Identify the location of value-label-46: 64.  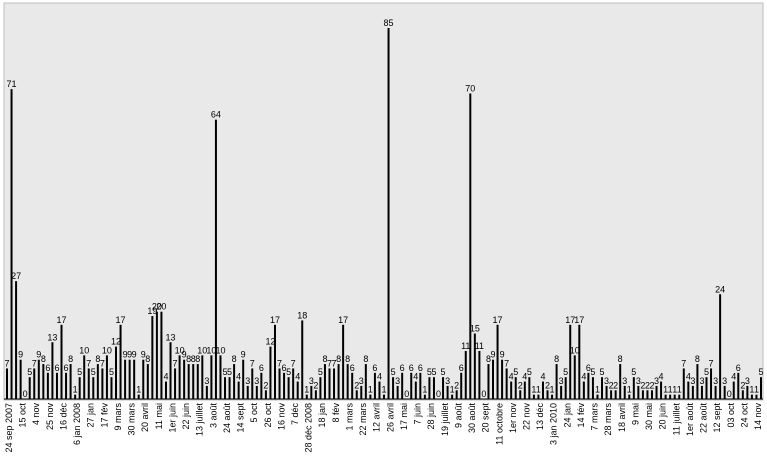
(216, 115).